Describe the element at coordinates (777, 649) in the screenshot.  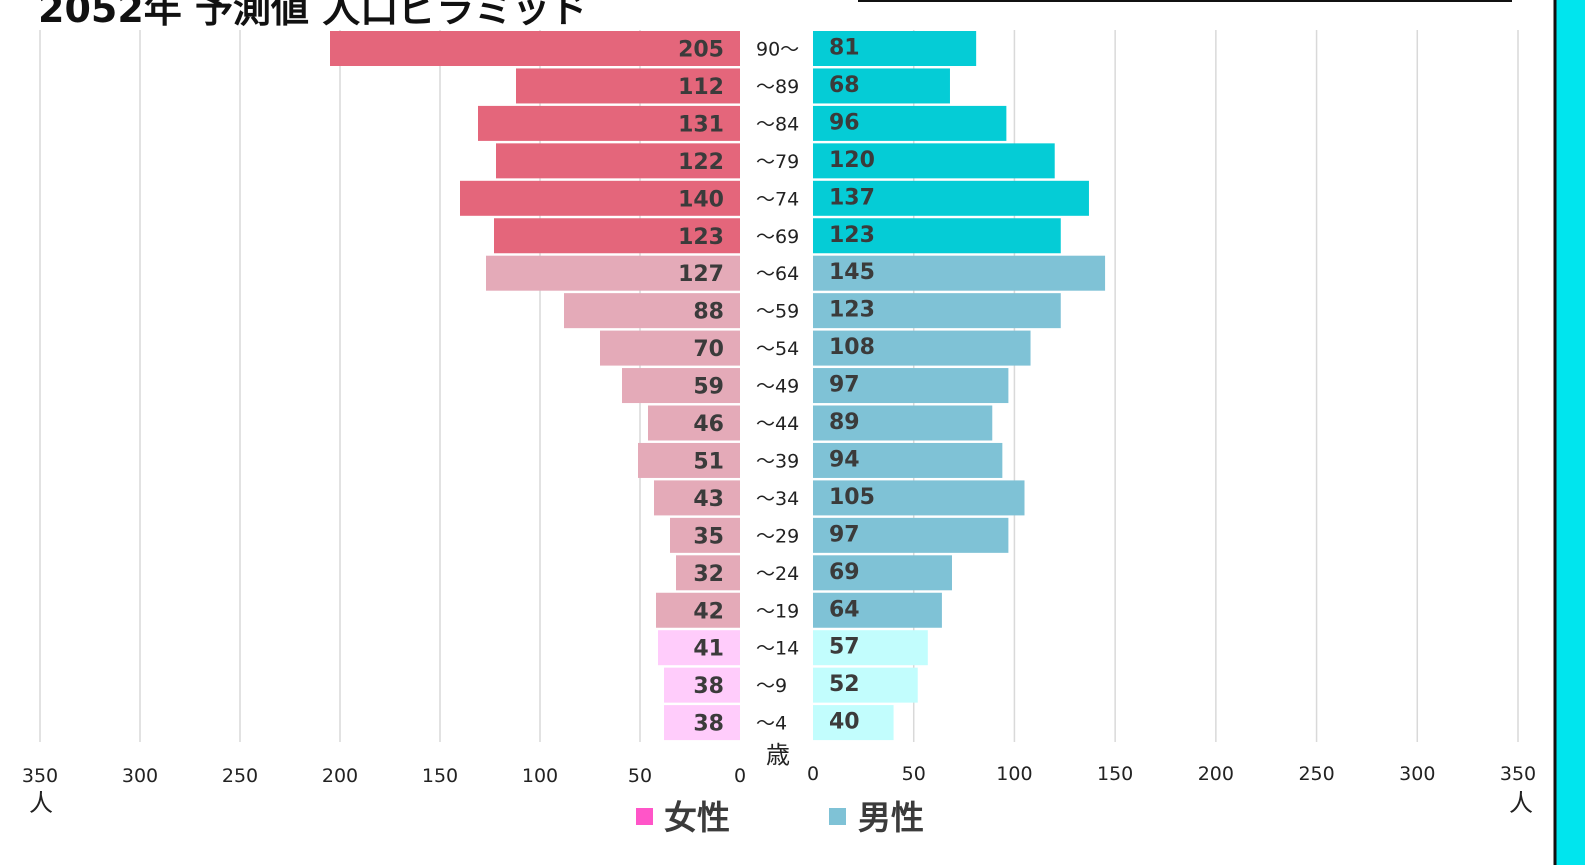
I see `age-group-label: 〜14` at that location.